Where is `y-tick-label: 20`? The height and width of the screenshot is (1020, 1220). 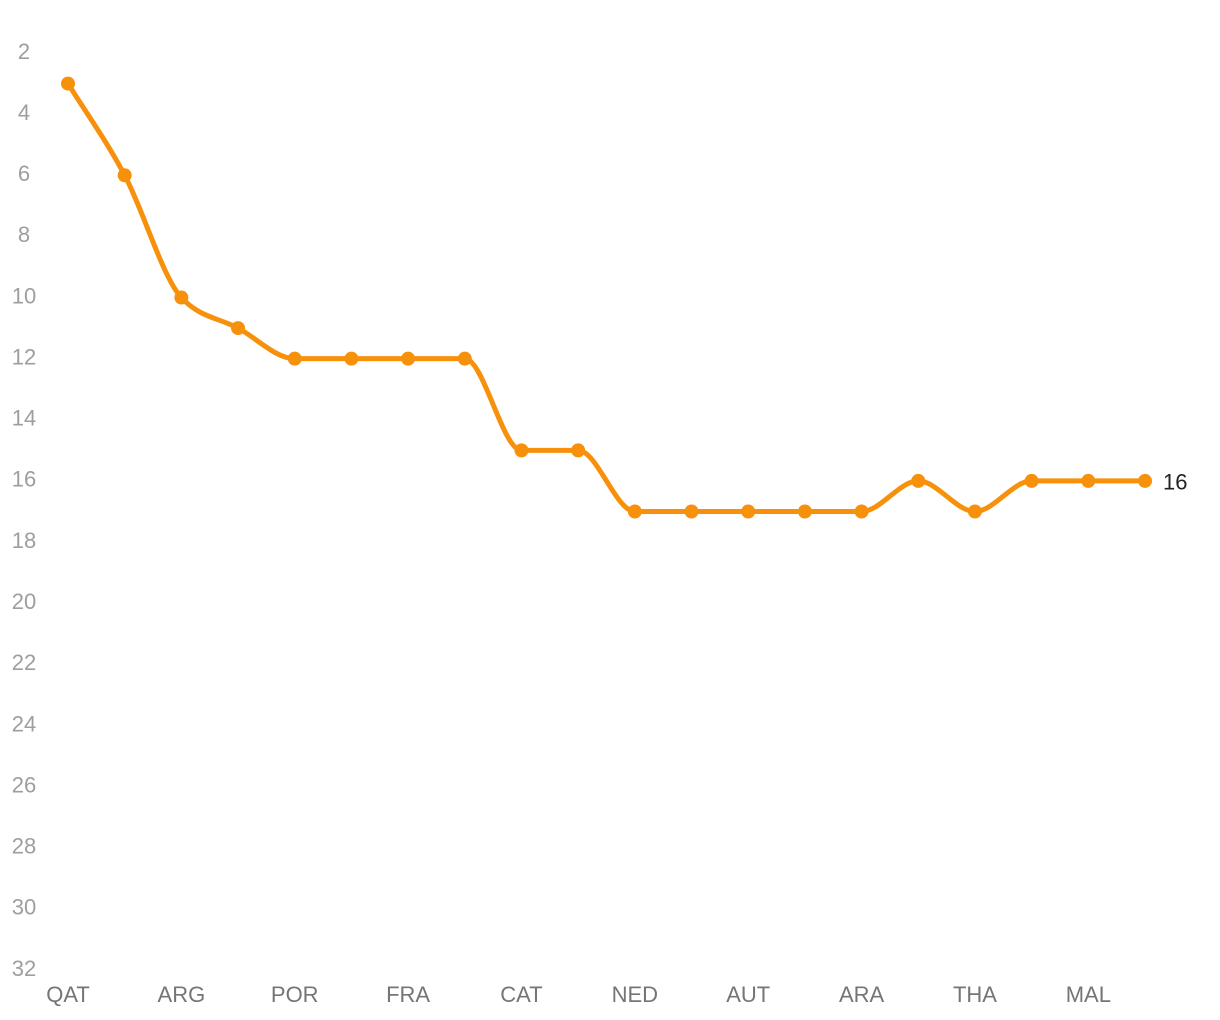 y-tick-label: 20 is located at coordinates (24, 601).